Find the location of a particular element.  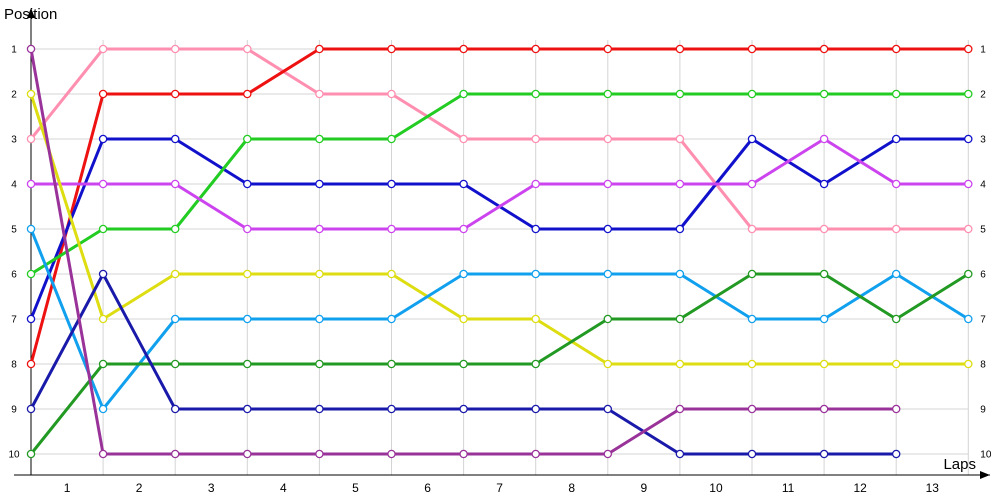

x-tick-label: 10 is located at coordinates (716, 488).